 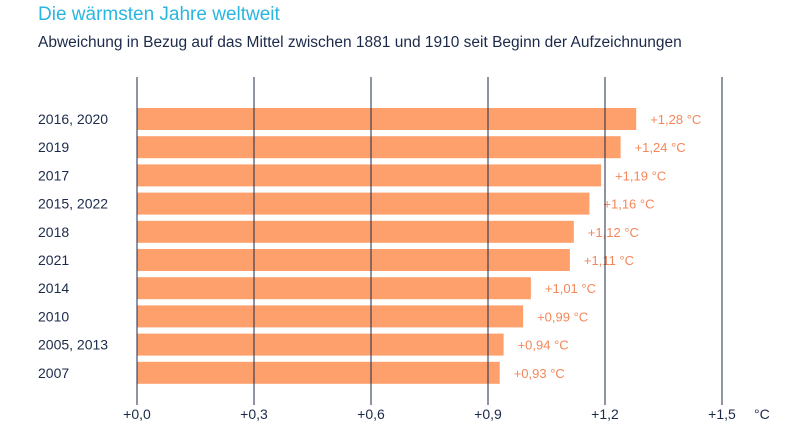 What do you see at coordinates (53, 373) in the screenshot?
I see `category-label: 2007` at bounding box center [53, 373].